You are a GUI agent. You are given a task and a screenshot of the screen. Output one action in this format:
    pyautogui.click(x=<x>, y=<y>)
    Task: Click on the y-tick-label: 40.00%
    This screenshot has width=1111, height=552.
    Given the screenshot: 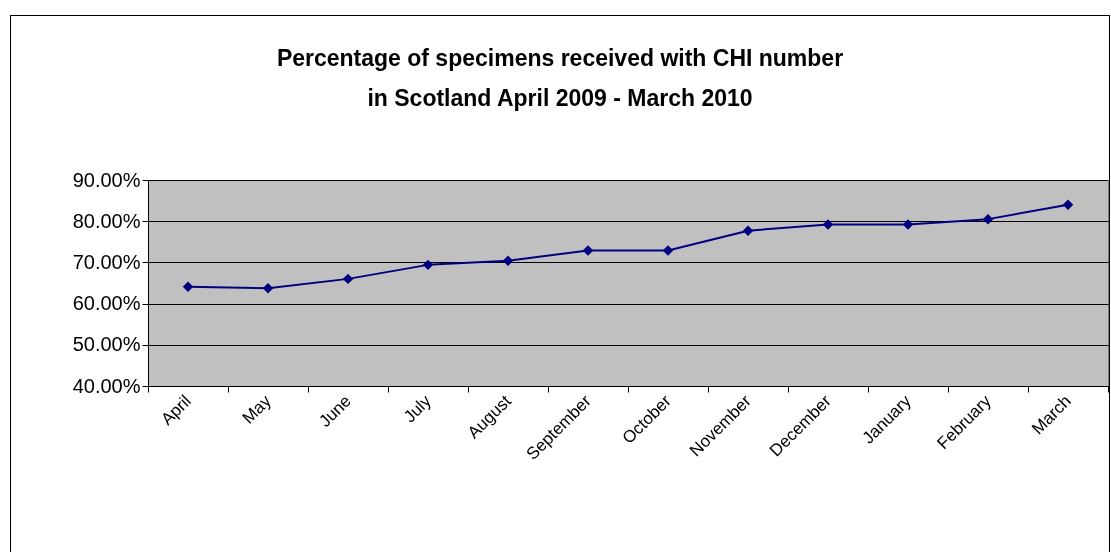 What is the action you would take?
    pyautogui.click(x=106, y=385)
    